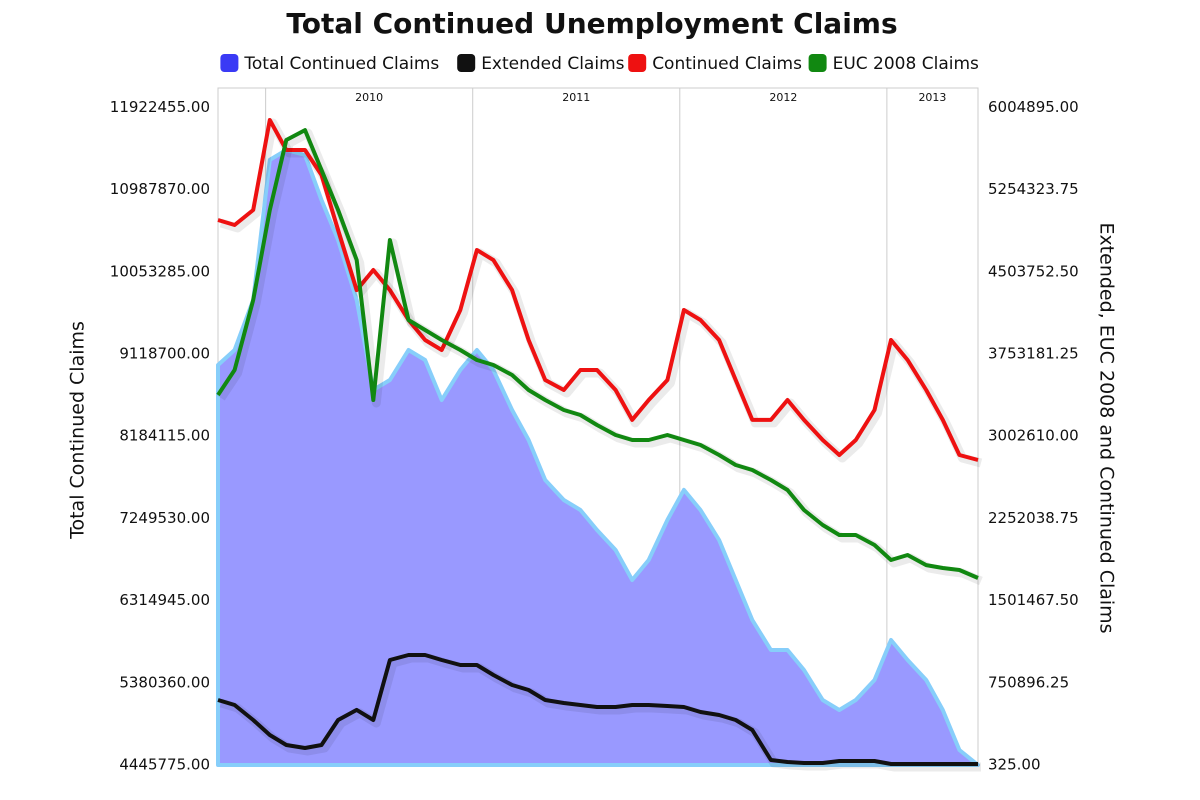 The image size is (1200, 800). I want to click on y-tick-label: 5380360.00, so click(164, 682).